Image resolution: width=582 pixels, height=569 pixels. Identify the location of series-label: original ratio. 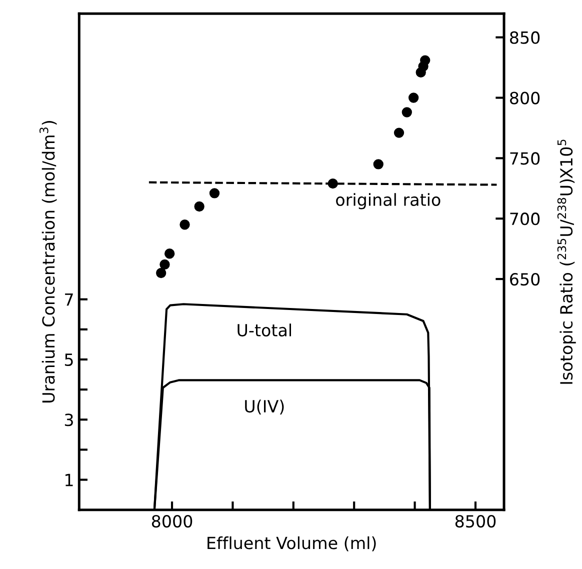
(388, 201).